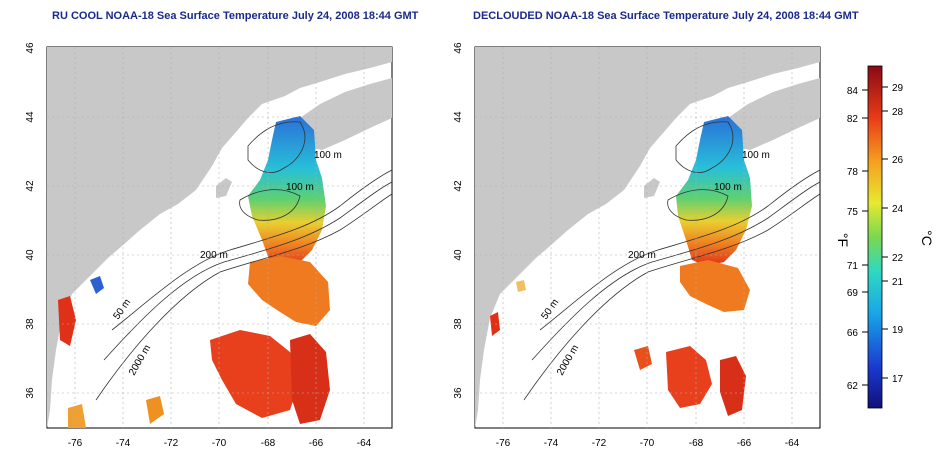 This screenshot has width=950, height=475. What do you see at coordinates (316, 443) in the screenshot?
I see `left-lon-tick: -66` at bounding box center [316, 443].